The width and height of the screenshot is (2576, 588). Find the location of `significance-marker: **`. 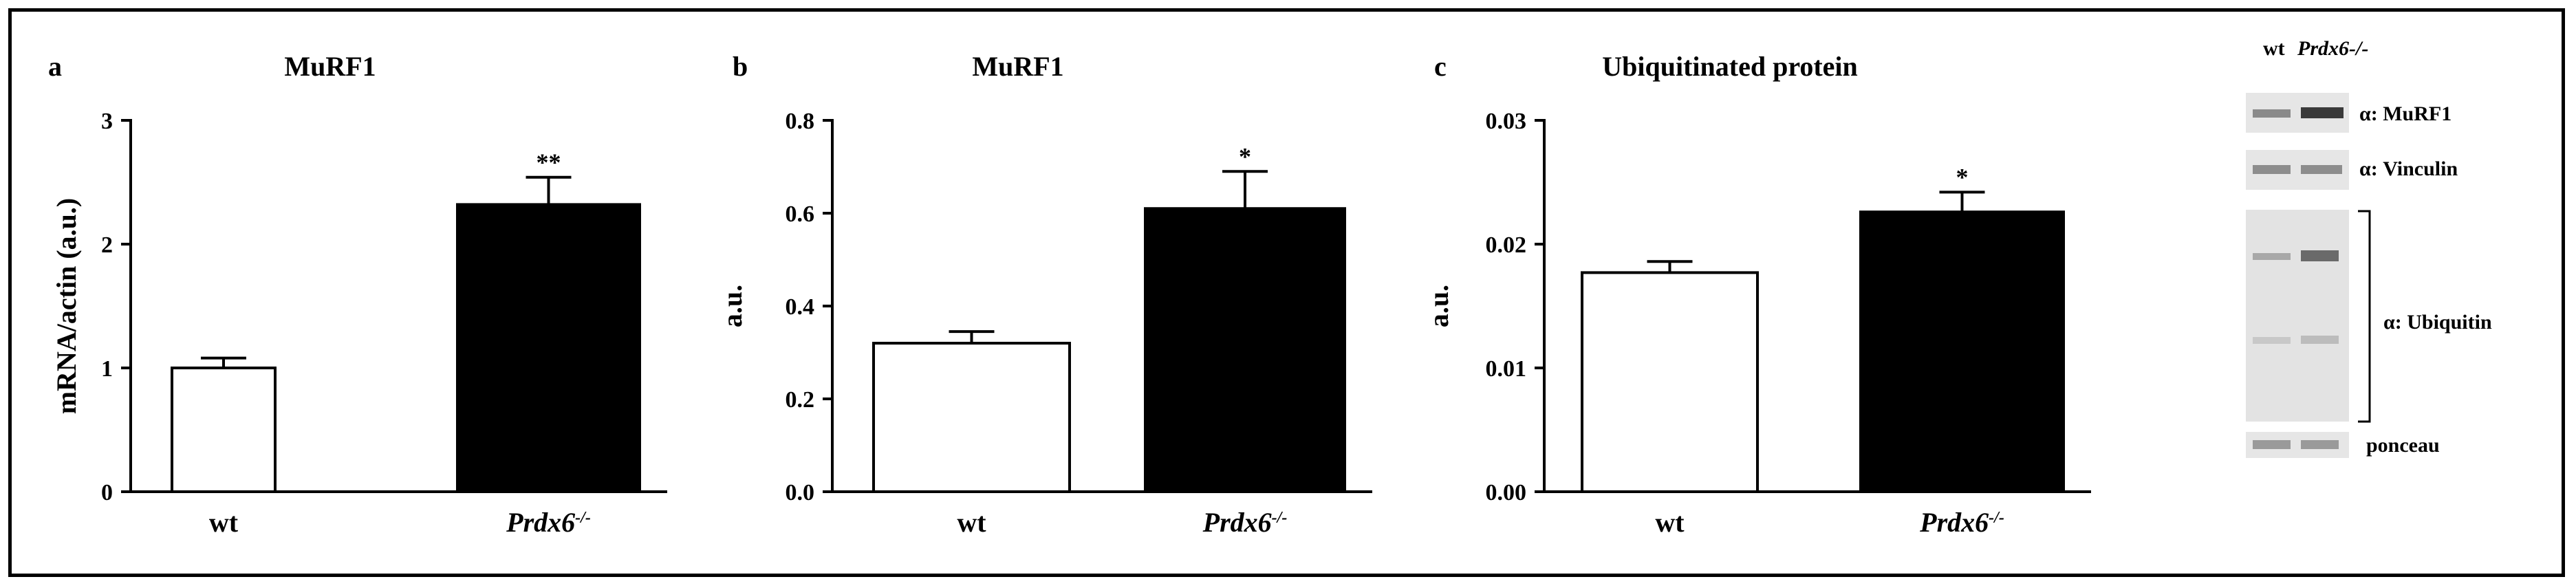

significance-marker: ** is located at coordinates (549, 162).